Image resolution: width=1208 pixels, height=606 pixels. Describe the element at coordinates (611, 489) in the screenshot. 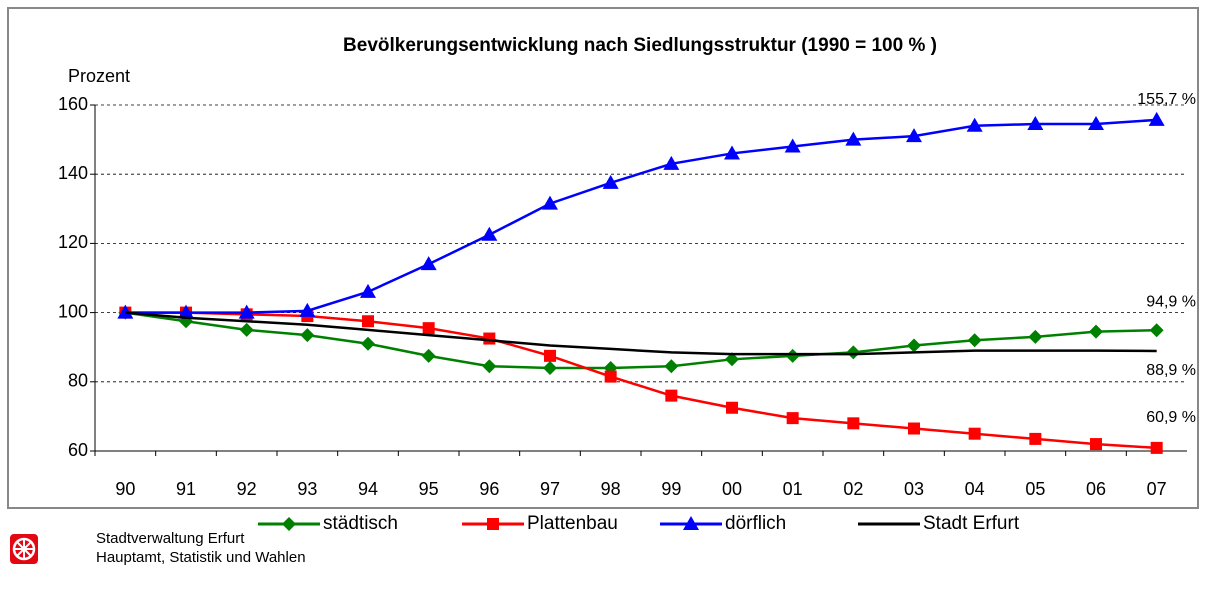

I see `x-tick-label: 98` at that location.